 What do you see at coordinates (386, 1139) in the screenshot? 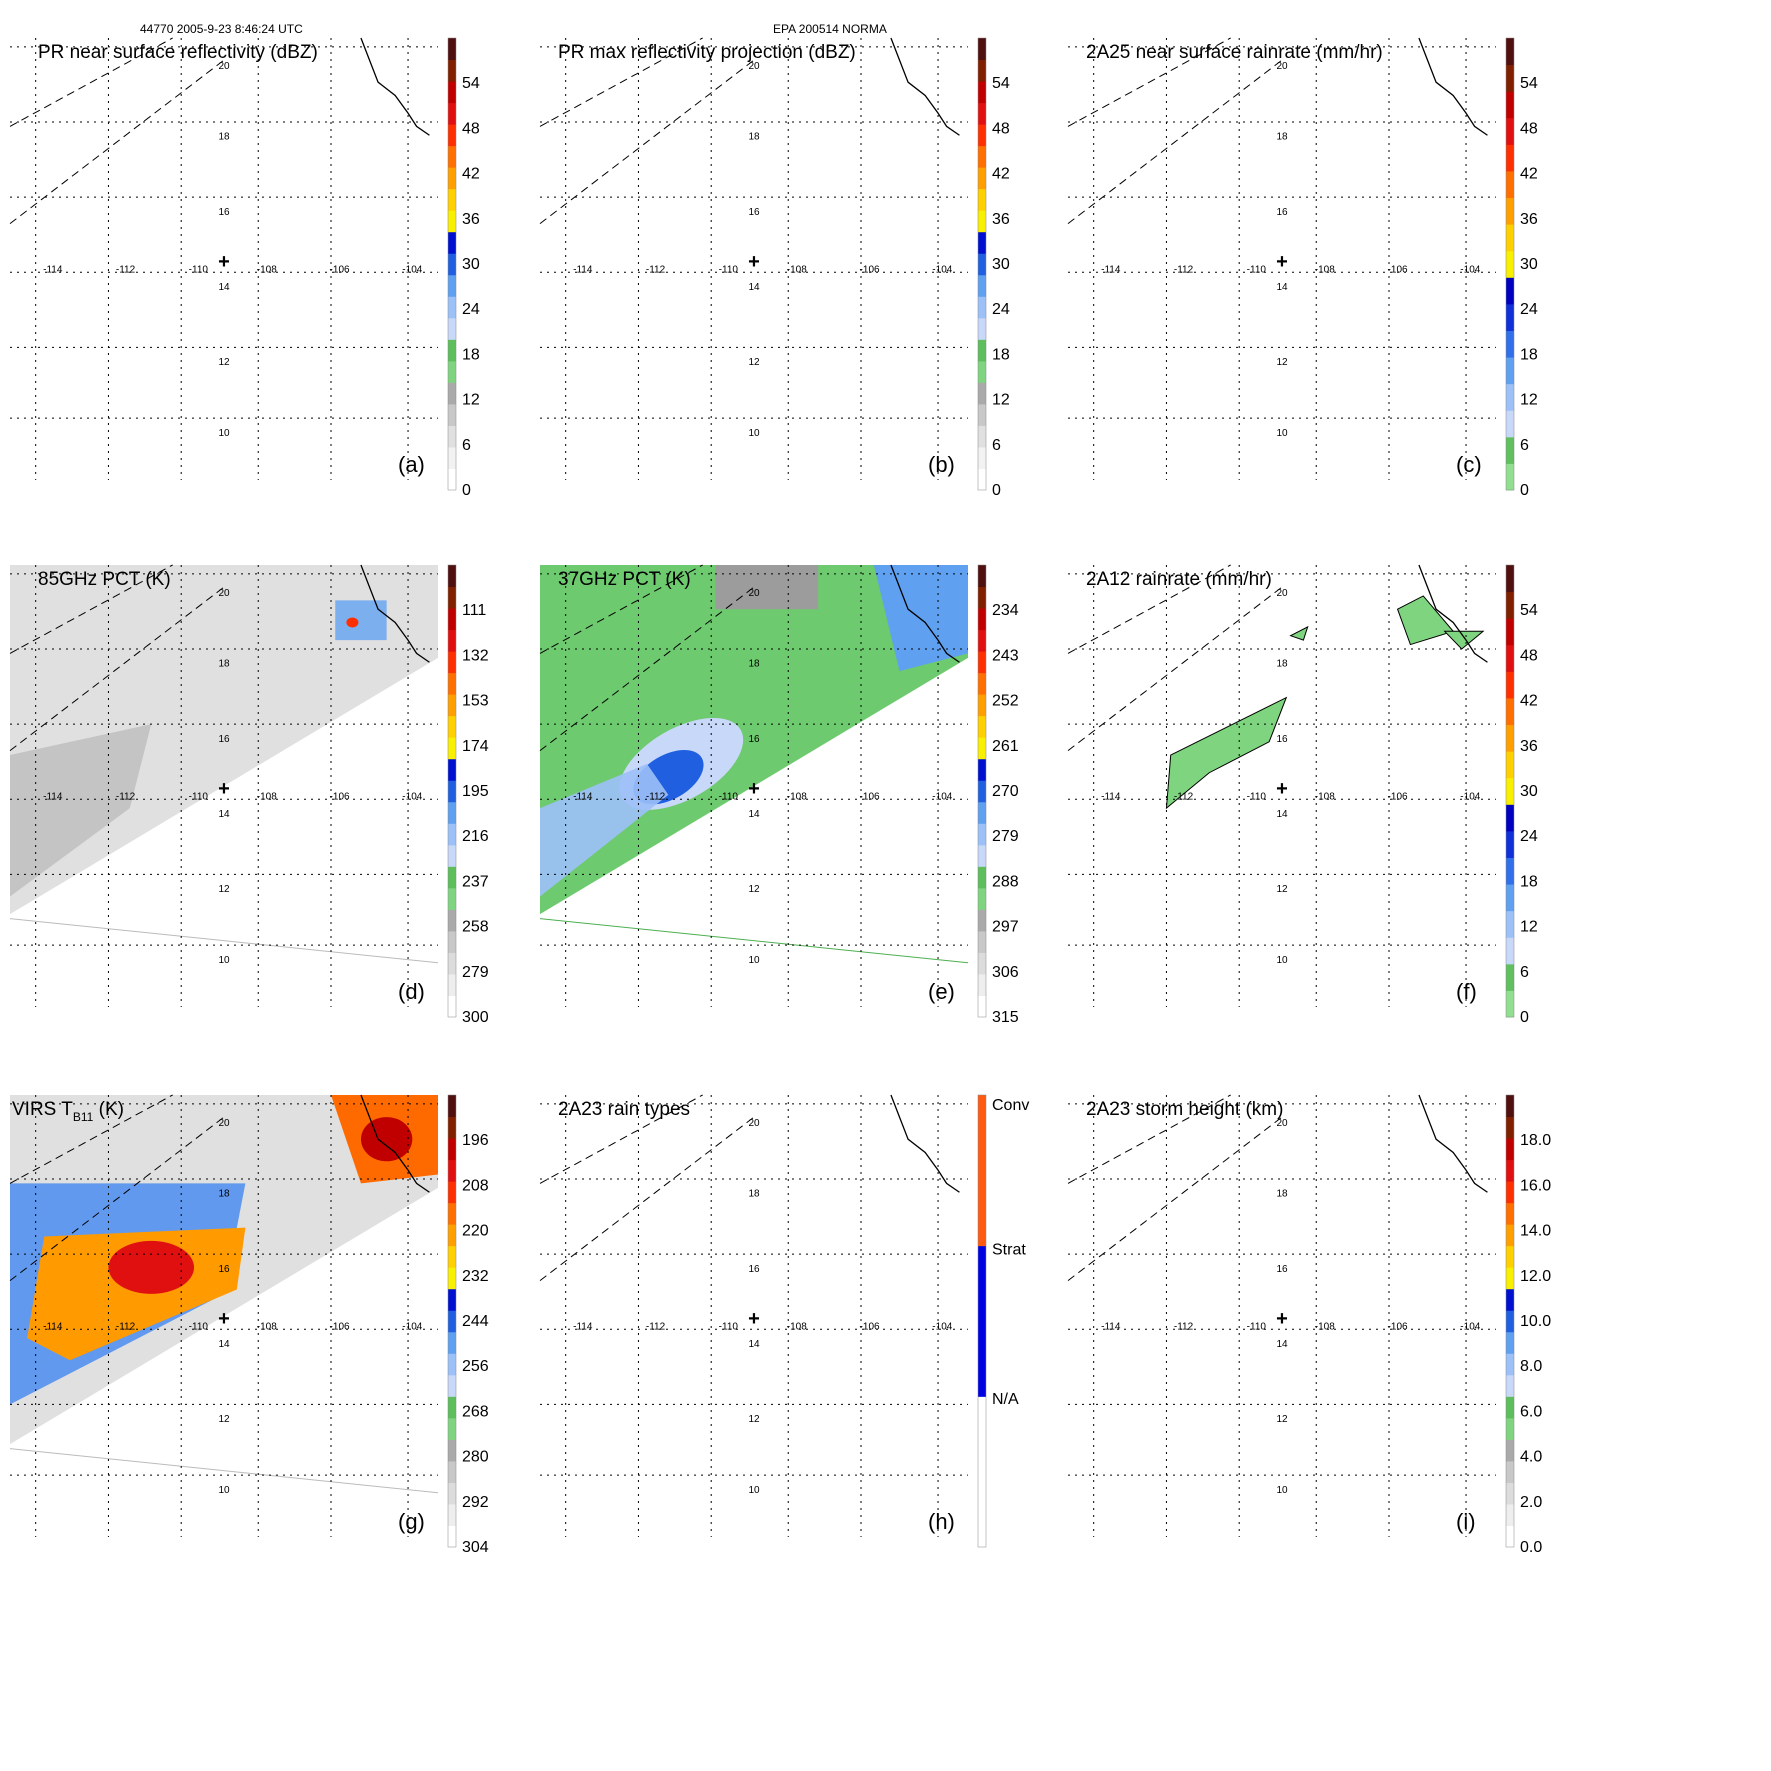
I see `core-region` at bounding box center [386, 1139].